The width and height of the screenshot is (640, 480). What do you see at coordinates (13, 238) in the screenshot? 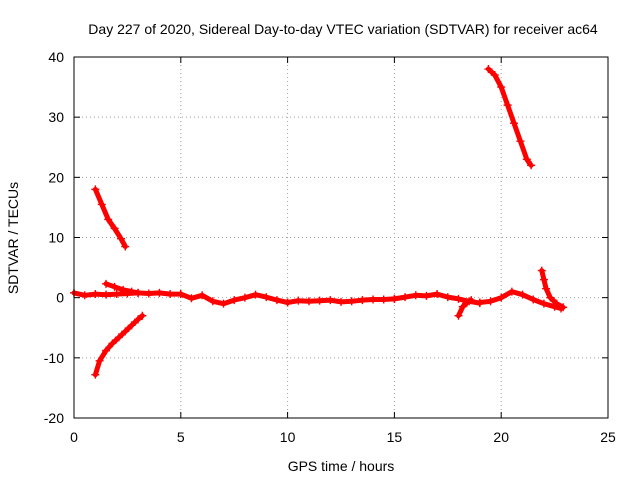
I see `y-axis-label: SDTVAR / TECUs` at bounding box center [13, 238].